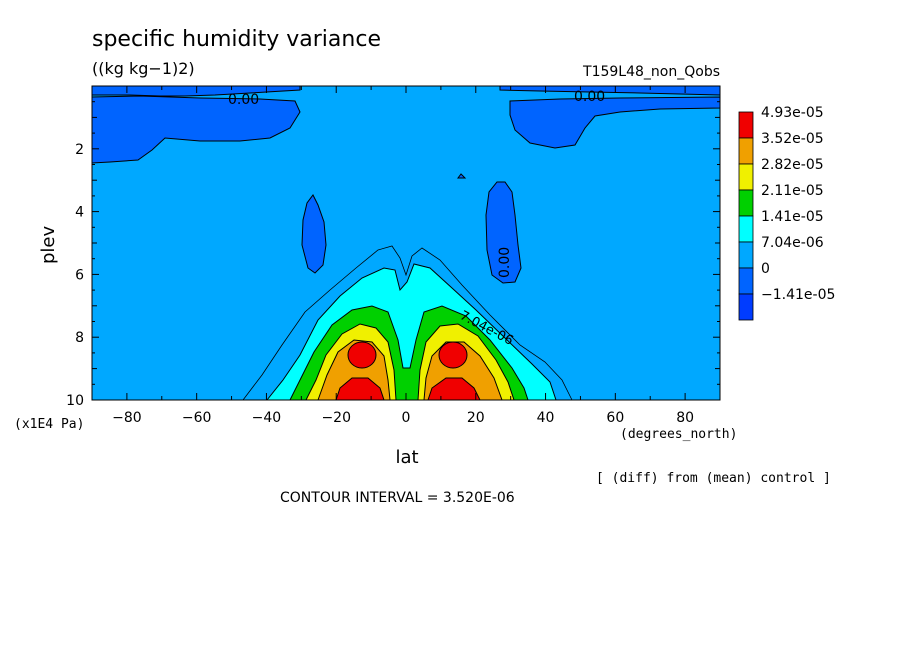 This screenshot has width=904, height=654. Describe the element at coordinates (798, 295) in the screenshot. I see `colorbar-label: −1.41e-05` at that location.